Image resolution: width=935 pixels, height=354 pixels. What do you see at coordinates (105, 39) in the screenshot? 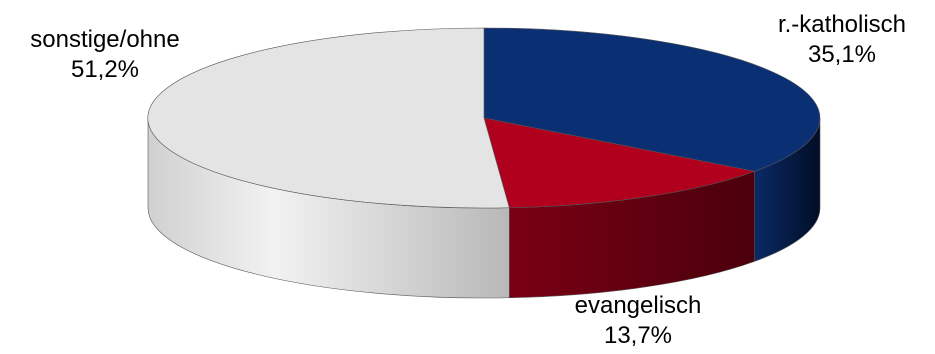
I see `slice-name-sonstige: sonstige/ohne` at bounding box center [105, 39].